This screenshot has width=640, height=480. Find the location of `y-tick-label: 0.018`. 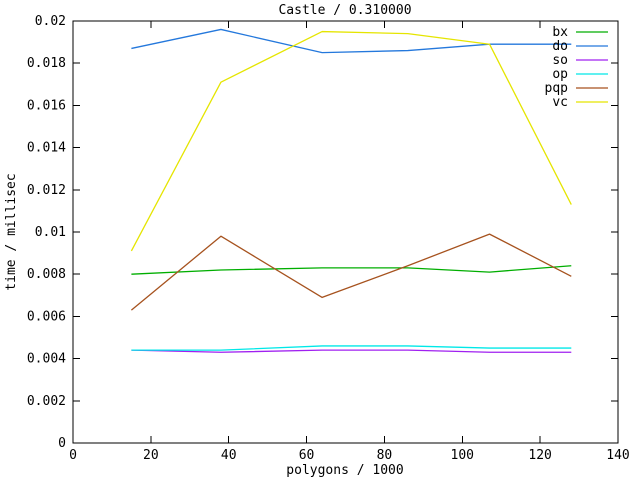

y-tick-label: 0.018 is located at coordinates (46, 63).